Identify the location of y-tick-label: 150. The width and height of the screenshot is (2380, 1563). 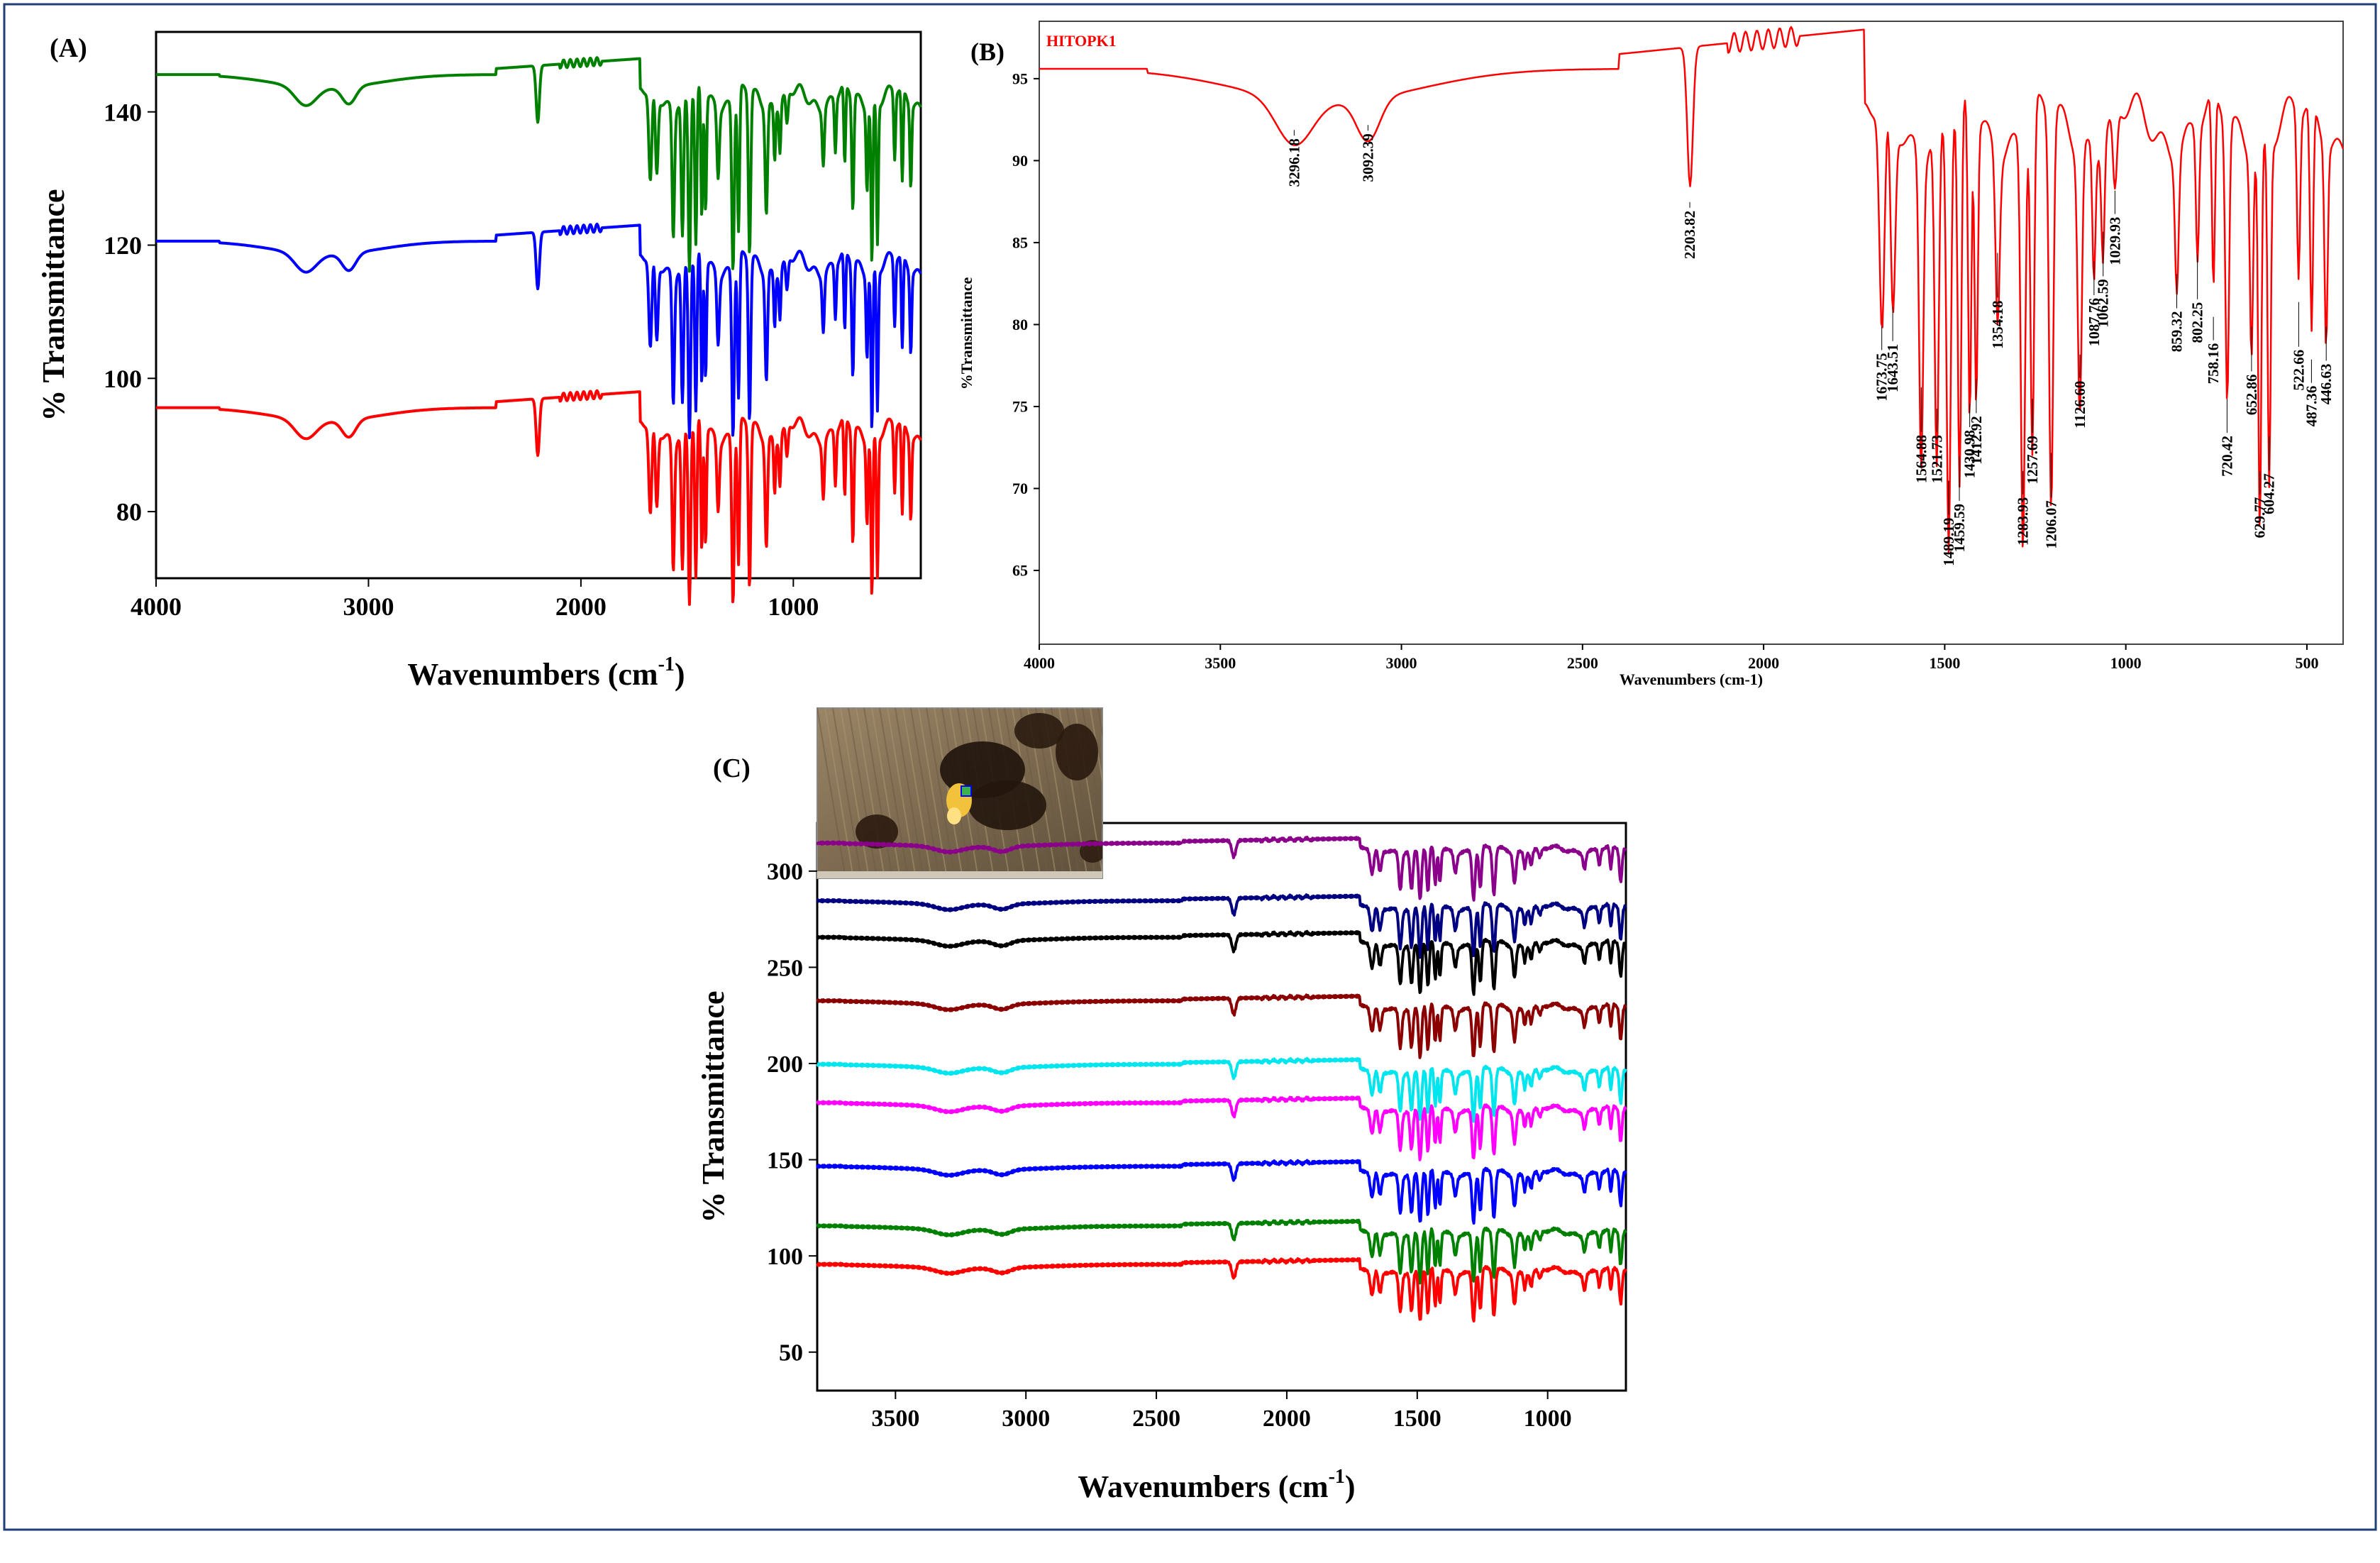
(785, 1160).